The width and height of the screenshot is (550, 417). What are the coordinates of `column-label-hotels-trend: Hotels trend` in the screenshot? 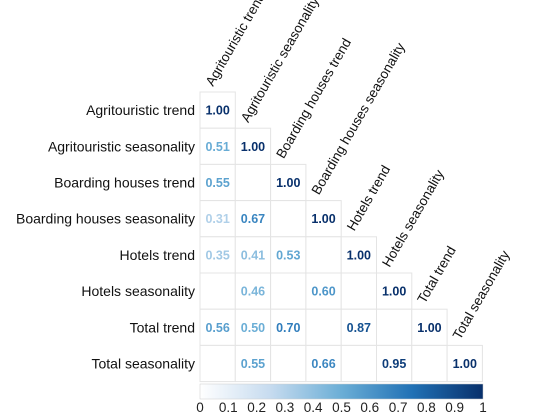 It's located at (368, 198).